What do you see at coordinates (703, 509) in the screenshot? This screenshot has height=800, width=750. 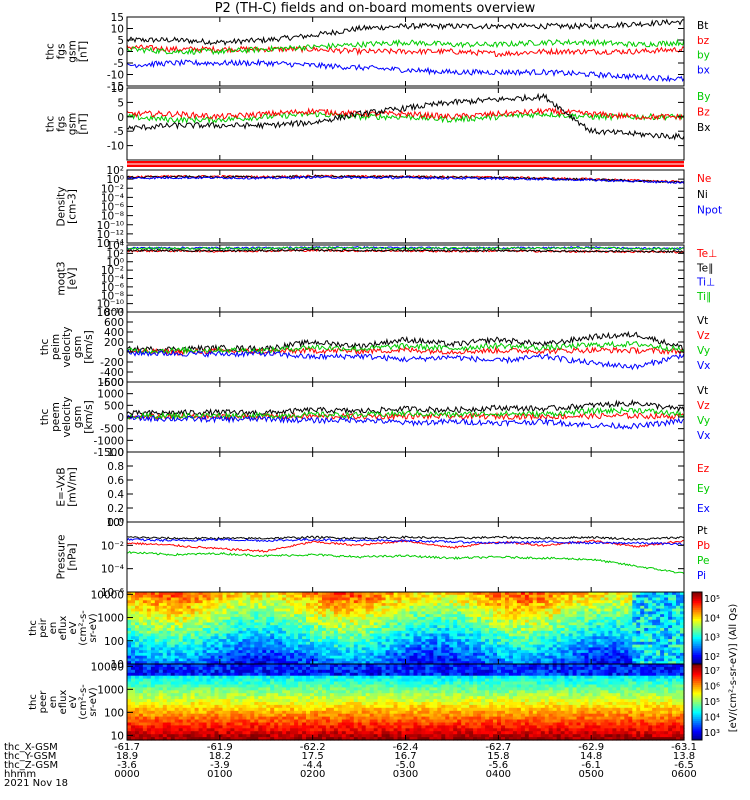 I see `legend-Ex: Ex` at bounding box center [703, 509].